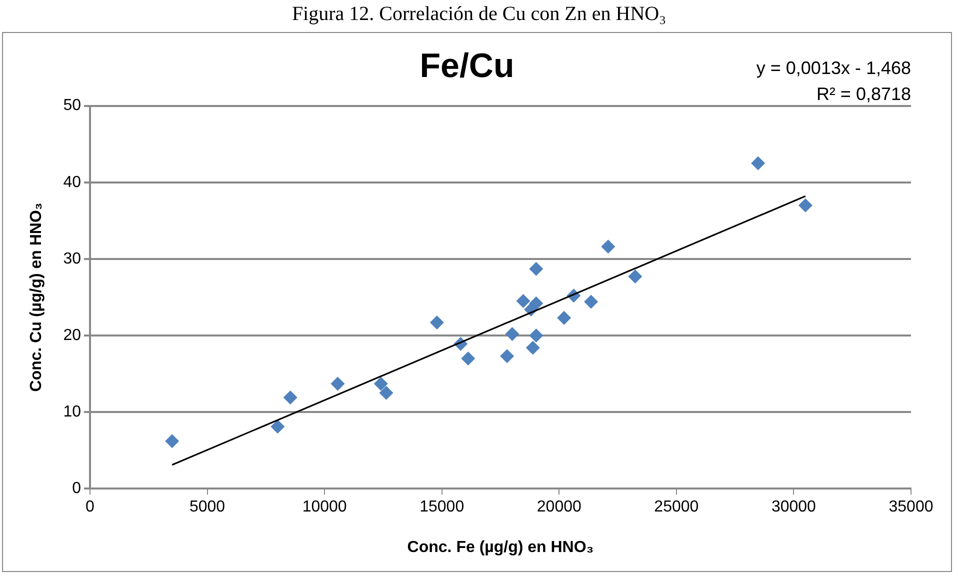  What do you see at coordinates (72, 182) in the screenshot?
I see `y-tick-label: 40` at bounding box center [72, 182].